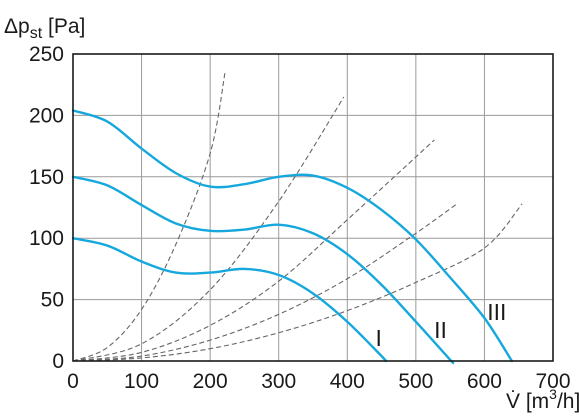  Describe the element at coordinates (210, 381) in the screenshot. I see `x-tick-label: 200` at that location.